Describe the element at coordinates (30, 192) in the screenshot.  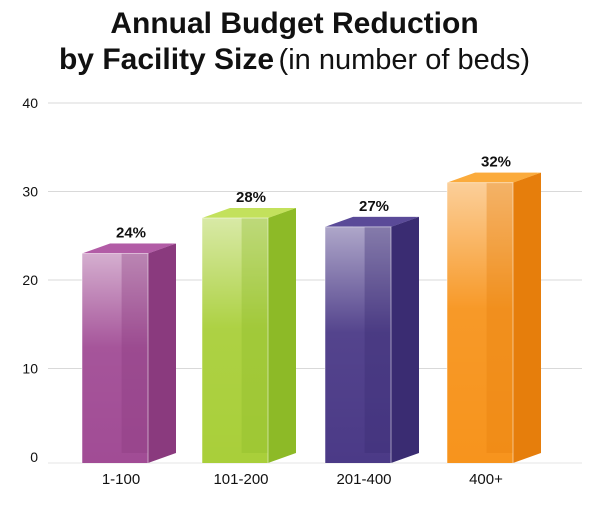
I see `y-tick-label: 30` at that location.